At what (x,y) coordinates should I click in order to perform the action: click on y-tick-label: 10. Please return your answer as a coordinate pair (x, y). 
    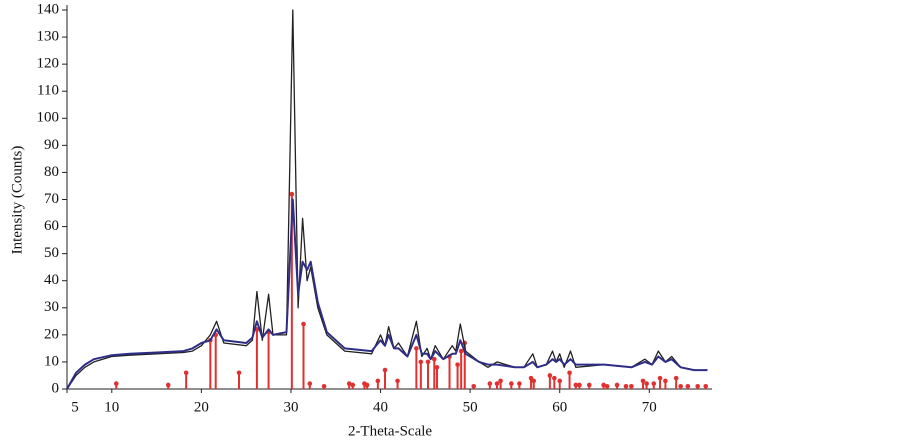
    Looking at the image, I should click on (51, 361).